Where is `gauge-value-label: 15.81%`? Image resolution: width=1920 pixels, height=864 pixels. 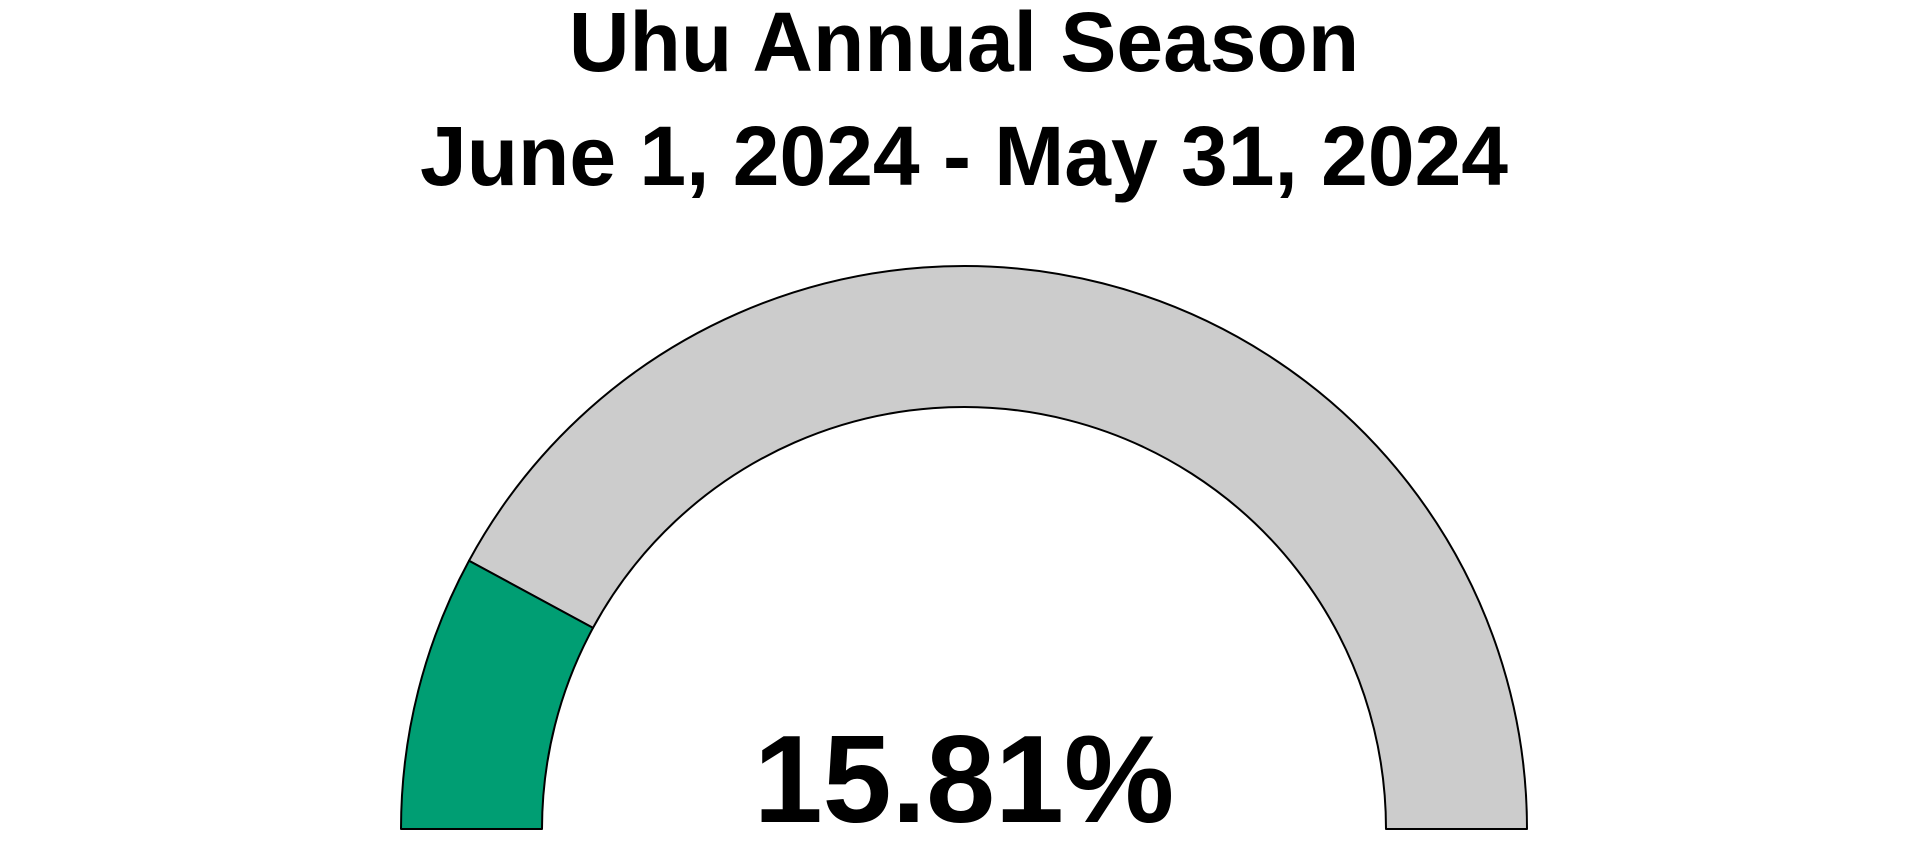 gauge-value-label: 15.81% is located at coordinates (964, 780).